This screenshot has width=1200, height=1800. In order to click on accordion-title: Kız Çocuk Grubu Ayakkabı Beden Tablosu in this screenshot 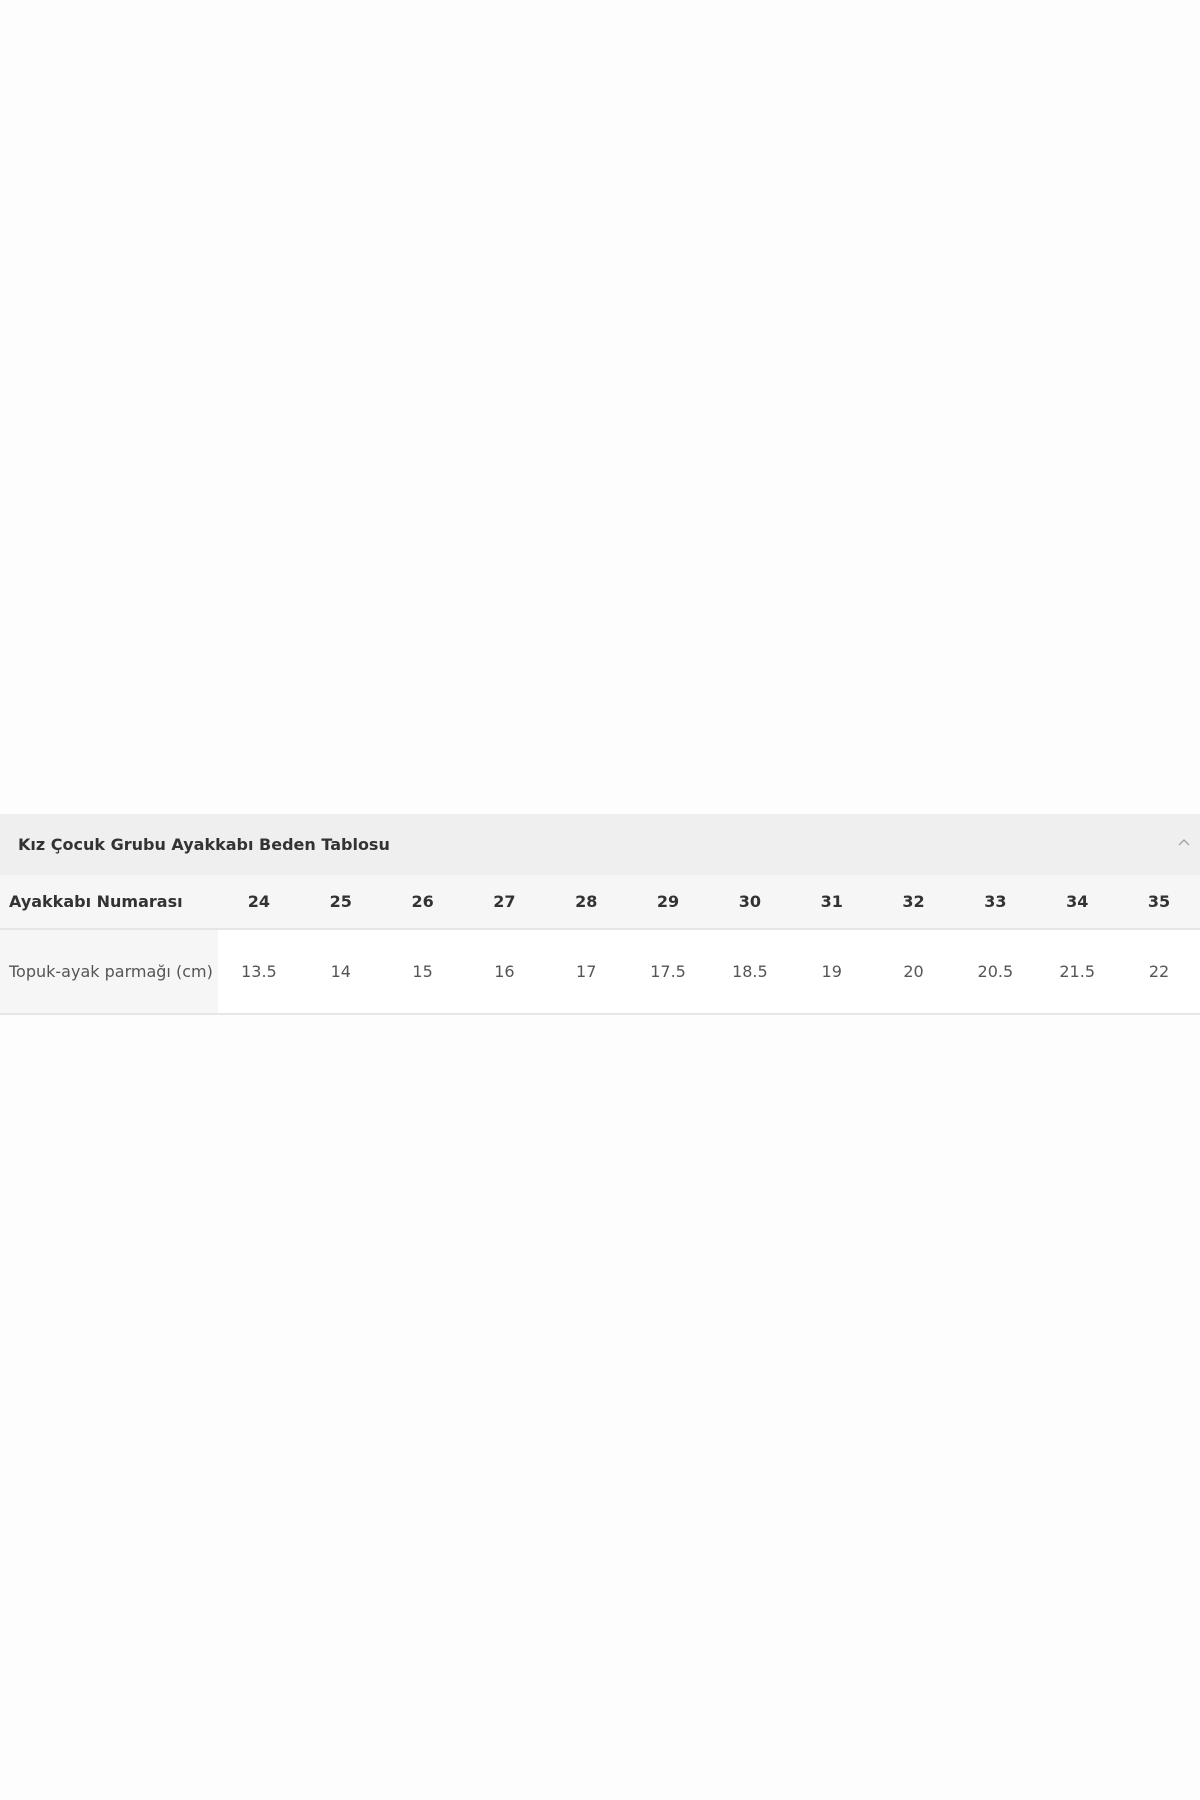, I will do `click(204, 844)`.